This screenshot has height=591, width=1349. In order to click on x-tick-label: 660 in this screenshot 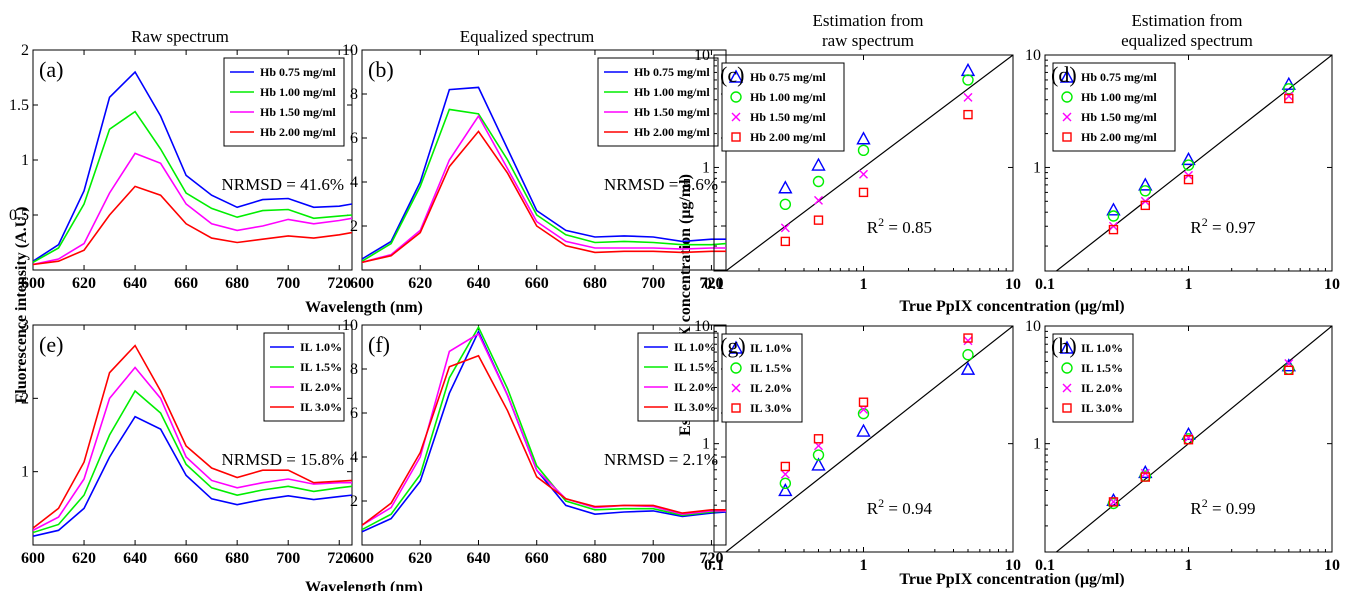, I will do `click(537, 283)`.